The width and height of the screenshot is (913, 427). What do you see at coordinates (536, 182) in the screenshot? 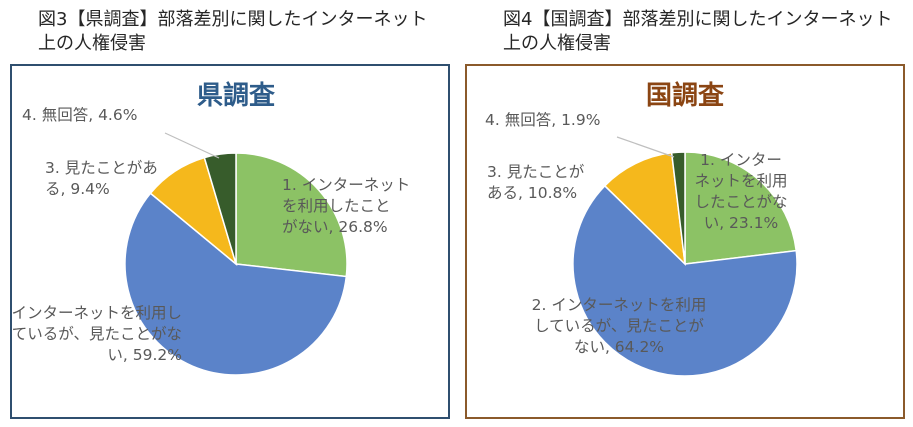
I see `data-label-3: 3. 見たことがある, 10.8%` at bounding box center [536, 182].